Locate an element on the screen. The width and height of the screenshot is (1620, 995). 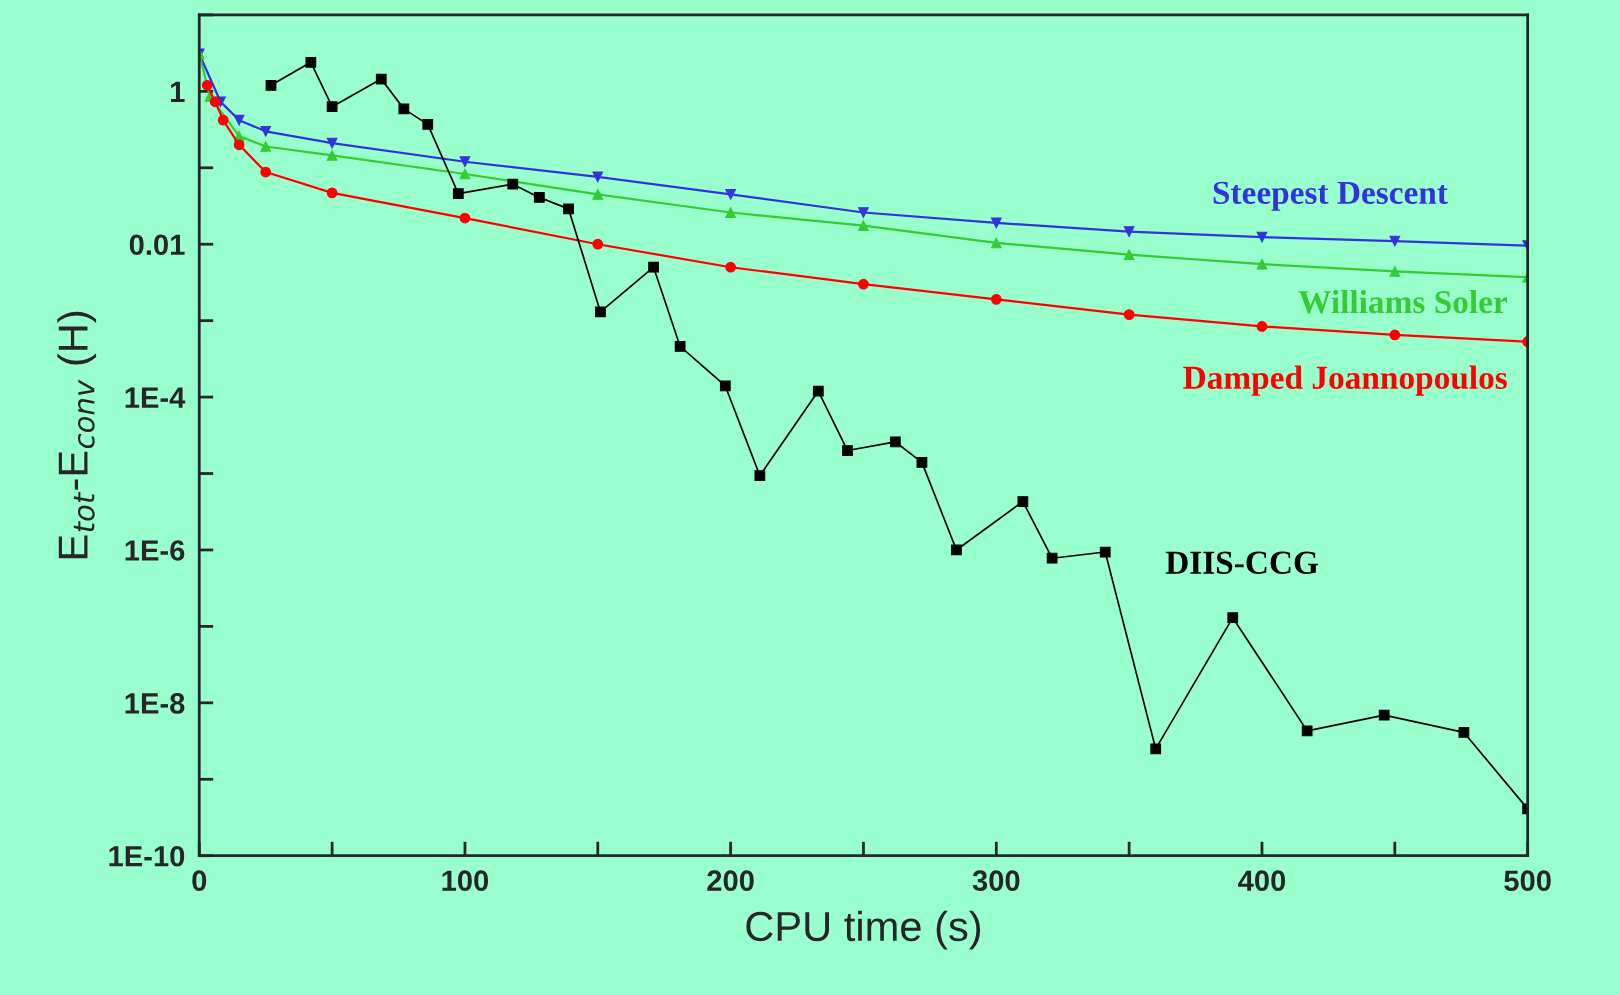
y-tick-label: 1E-10 is located at coordinates (147, 856).